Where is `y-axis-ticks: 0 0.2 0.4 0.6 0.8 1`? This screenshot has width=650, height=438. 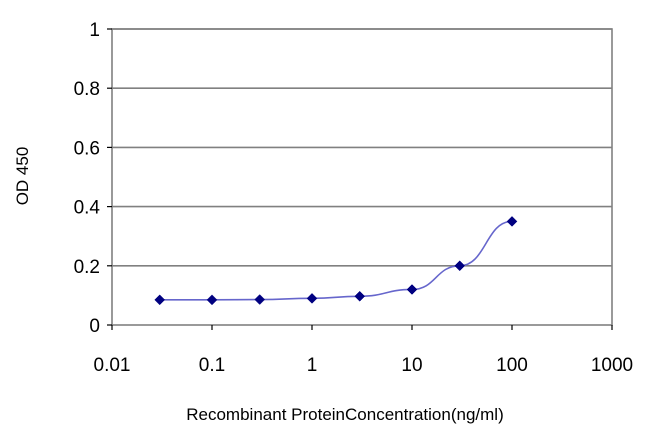
y-axis-ticks: 0 0.2 0.4 0.6 0.8 1 is located at coordinates (93, 178).